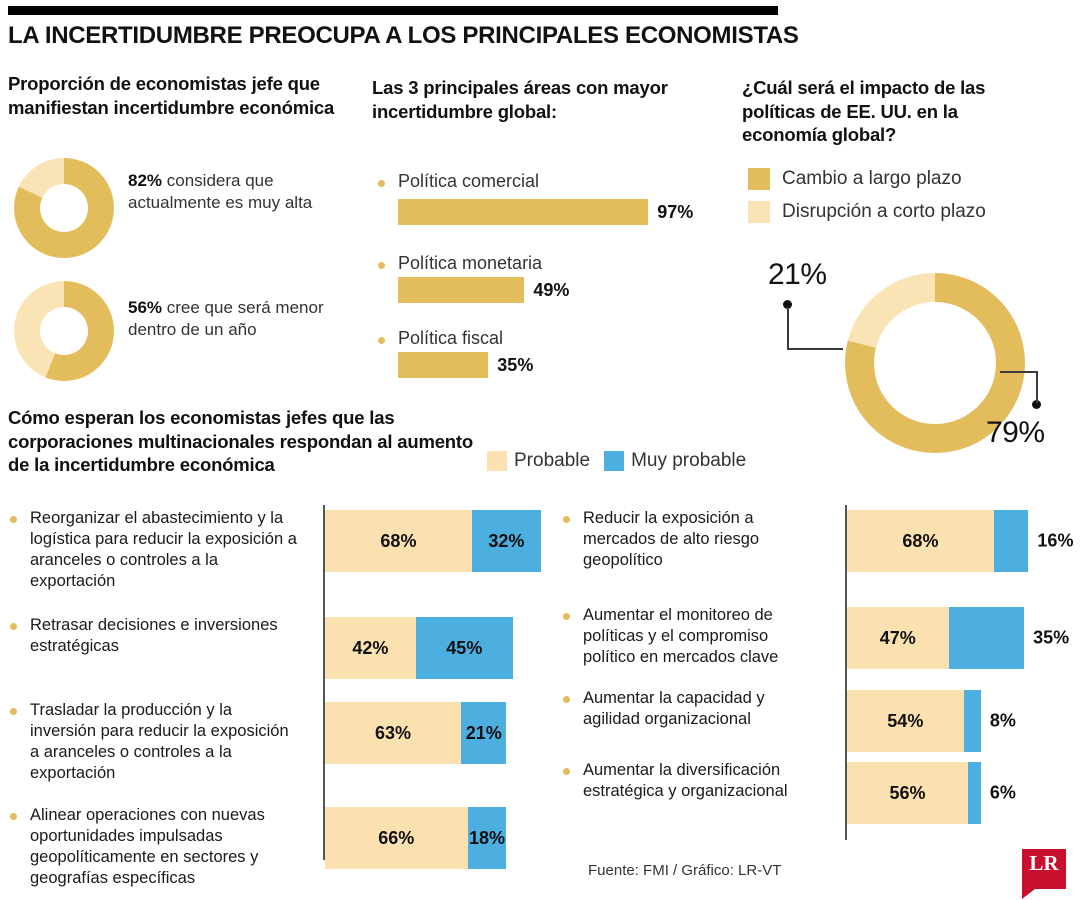 Image resolution: width=1080 pixels, height=900 pixels. Describe the element at coordinates (220, 192) in the screenshot. I see `donut-82-text: considera que actualmente es muy alta` at that location.